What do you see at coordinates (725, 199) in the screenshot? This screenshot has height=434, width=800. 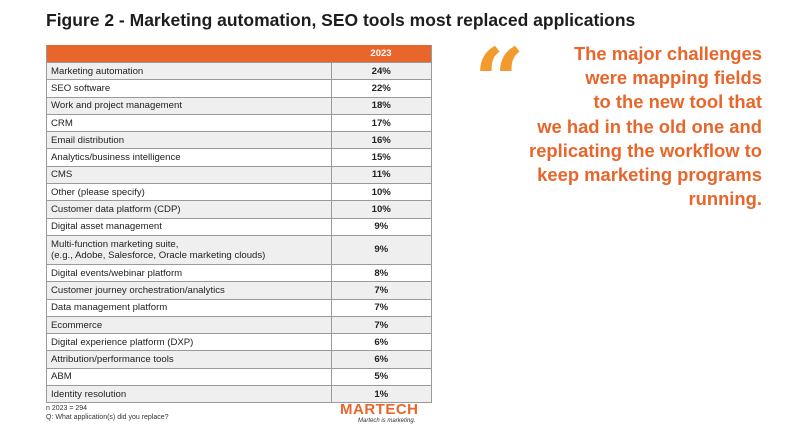 I see `quote-line: running.` at bounding box center [725, 199].